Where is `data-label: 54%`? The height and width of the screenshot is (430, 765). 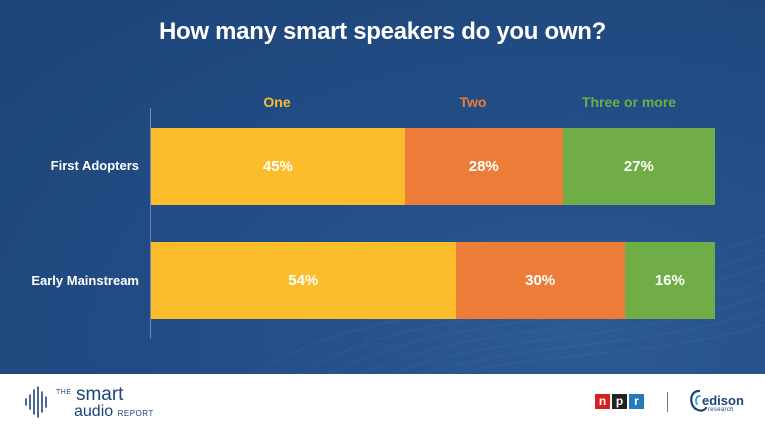 data-label: 54% is located at coordinates (303, 280).